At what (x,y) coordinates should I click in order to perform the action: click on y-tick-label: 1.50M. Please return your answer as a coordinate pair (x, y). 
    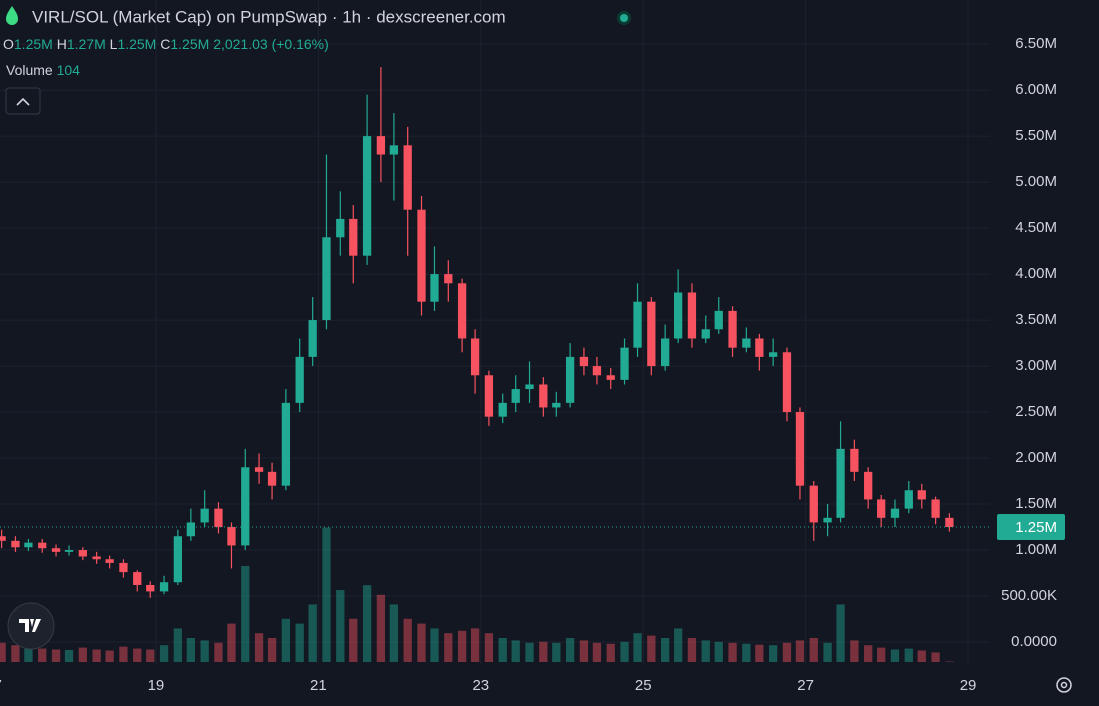
    Looking at the image, I should click on (1036, 503).